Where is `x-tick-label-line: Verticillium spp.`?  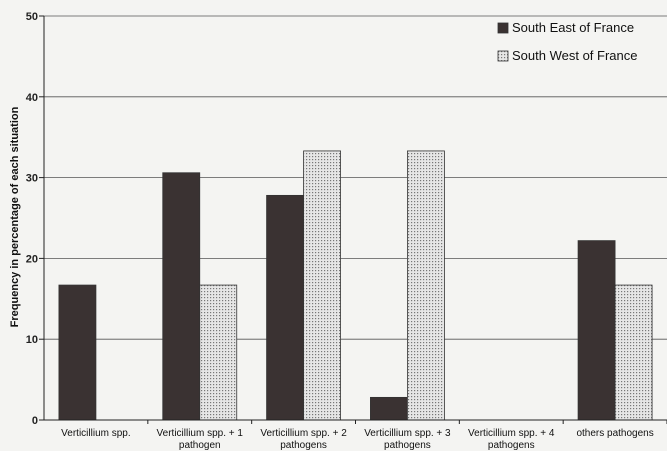
x-tick-label-line: Verticillium spp. is located at coordinates (95, 433).